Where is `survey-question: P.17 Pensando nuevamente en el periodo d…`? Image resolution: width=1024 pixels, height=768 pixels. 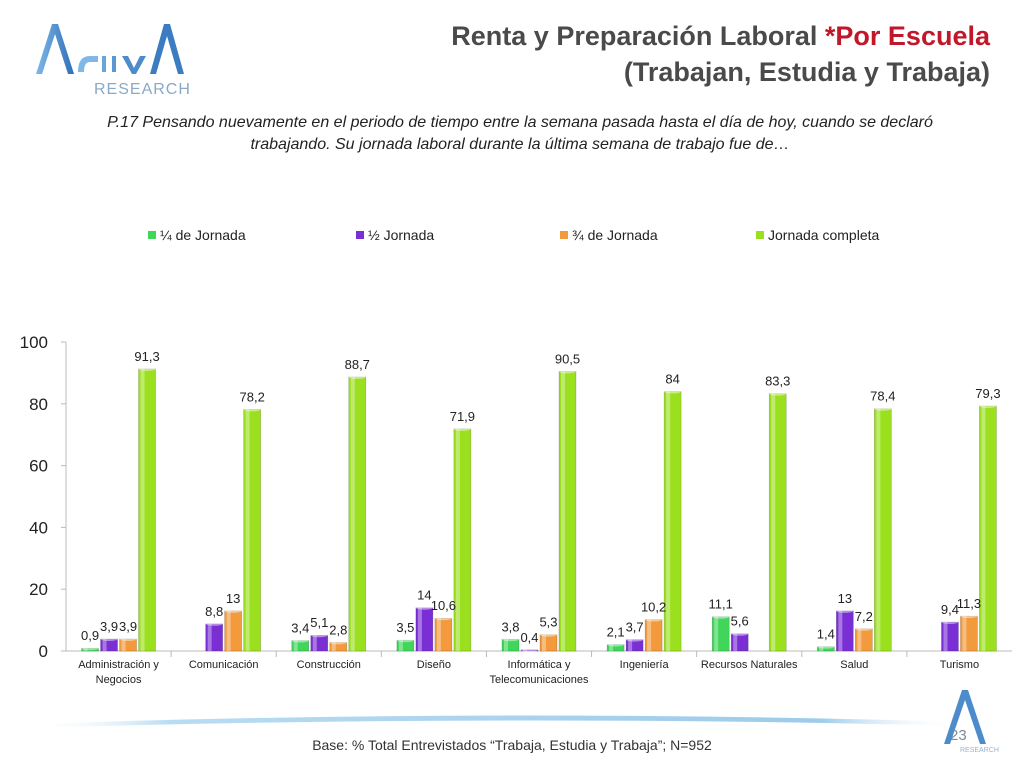
survey-question: P.17 Pensando nuevamente en el periodo d… is located at coordinates (520, 133).